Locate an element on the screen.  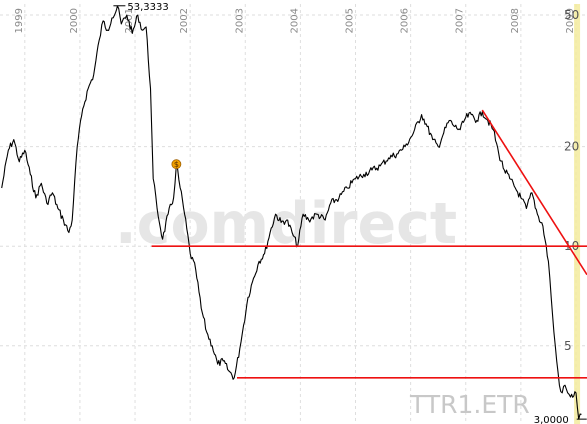
symbol-label: TTR1.ETR is located at coordinates (469, 404).